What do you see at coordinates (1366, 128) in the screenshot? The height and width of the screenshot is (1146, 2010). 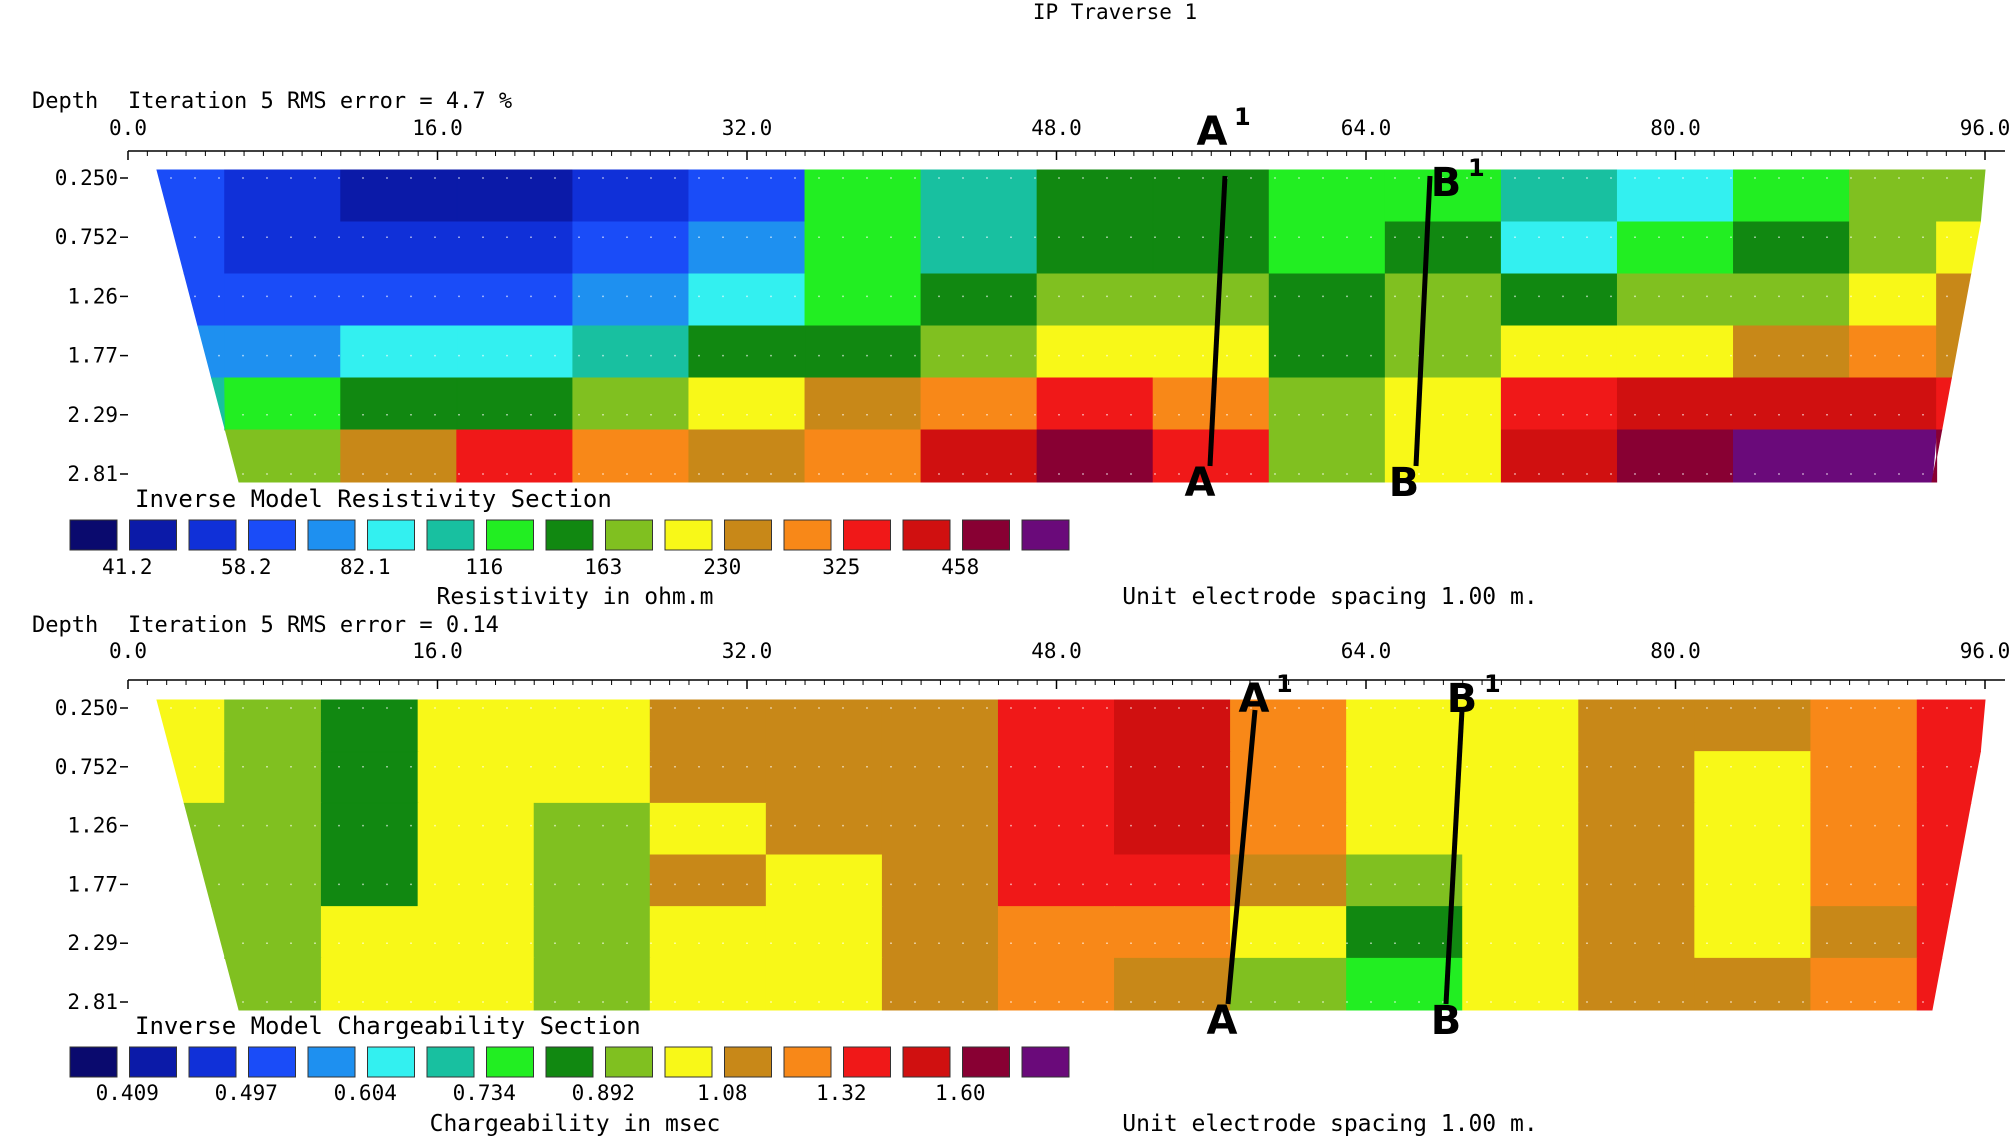 I see `x-tick-label: 64.0` at bounding box center [1366, 128].